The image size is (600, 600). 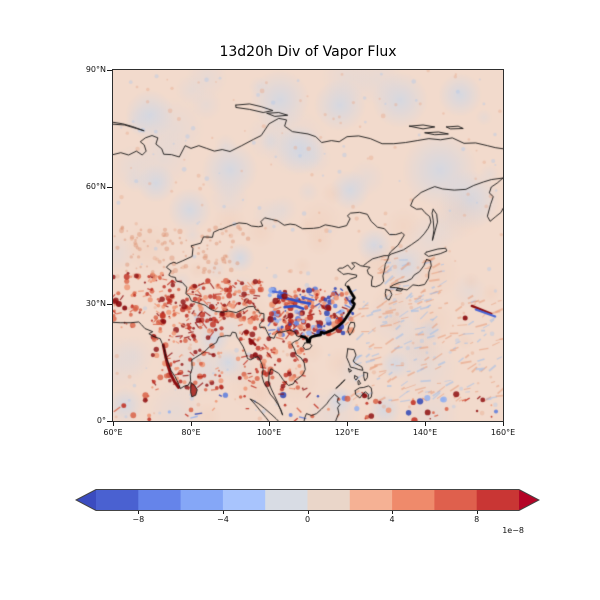 What do you see at coordinates (138, 519) in the screenshot?
I see `colorbar-tick-label: −8` at bounding box center [138, 519].